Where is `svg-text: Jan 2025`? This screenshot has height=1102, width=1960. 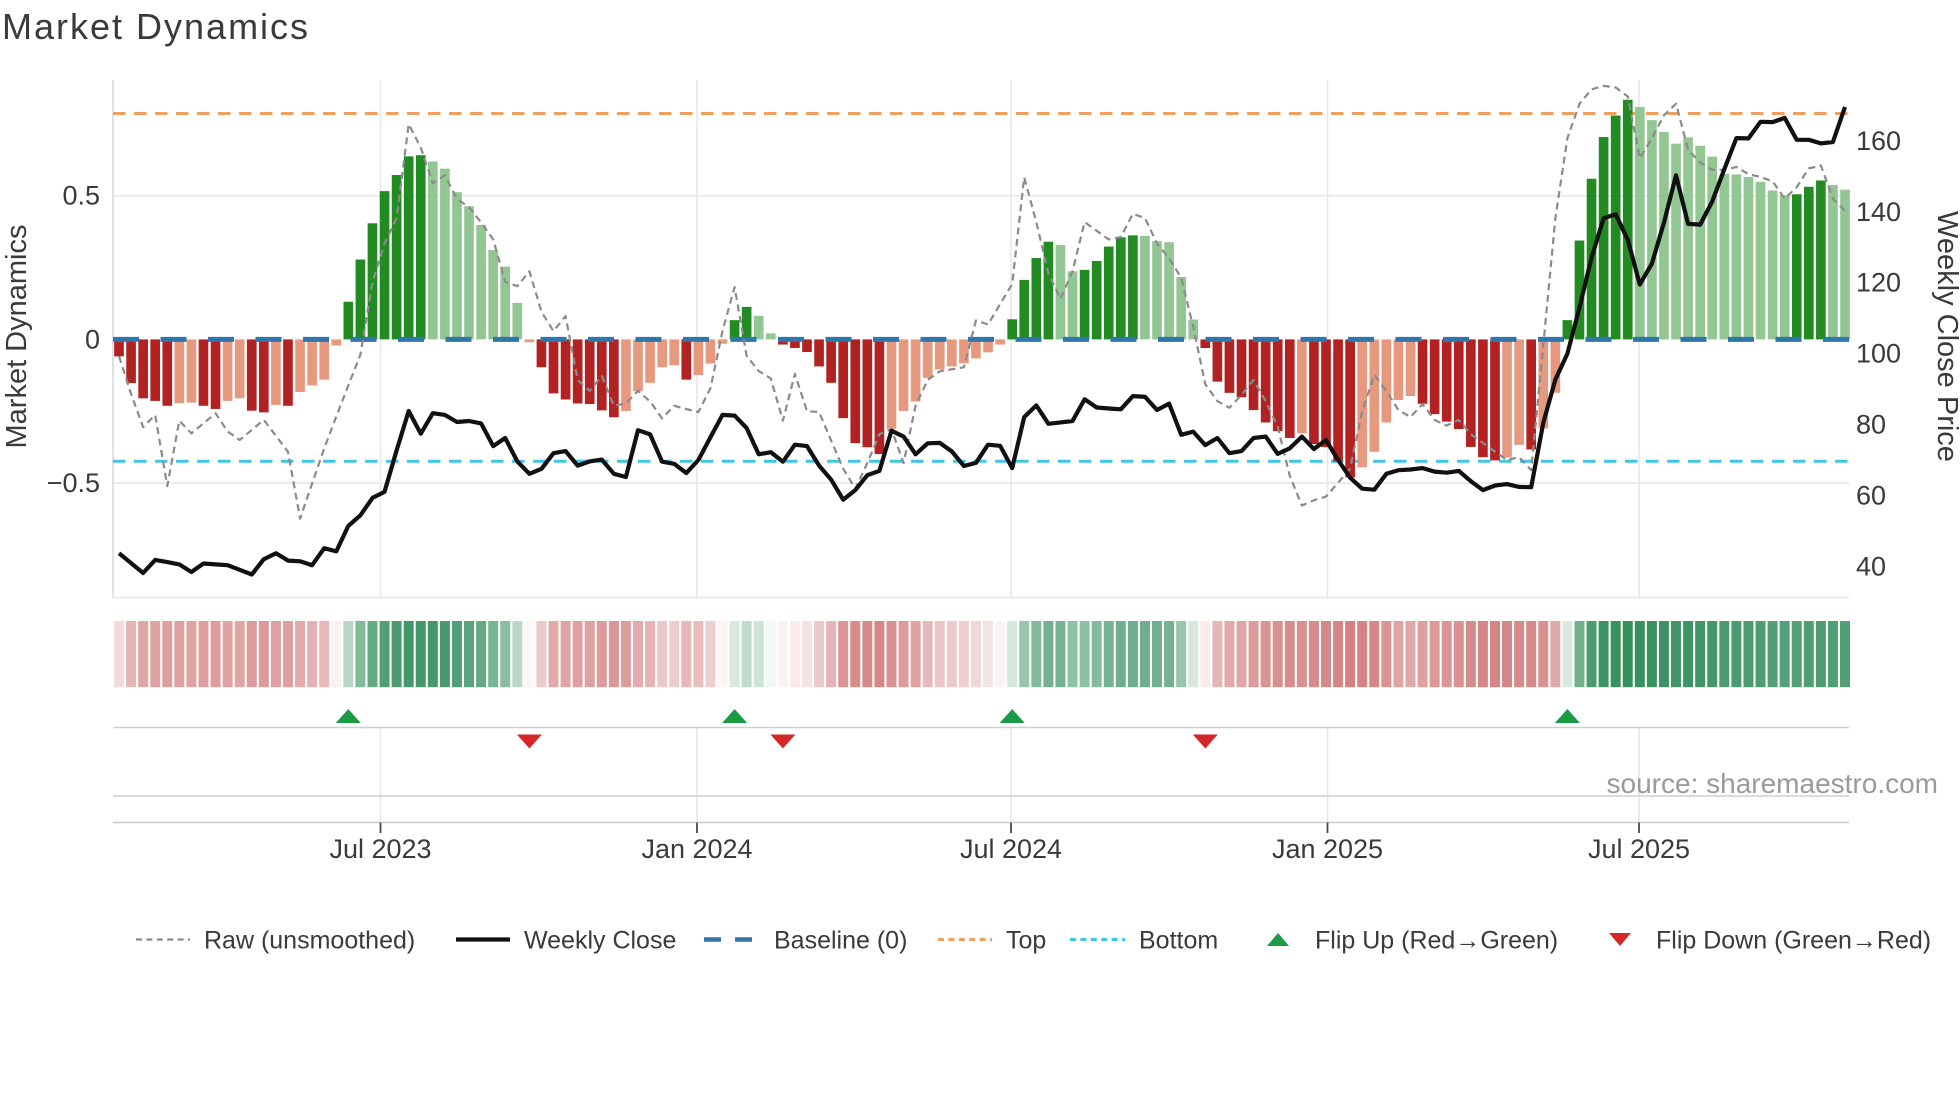
svg-text: Jan 2025 is located at coordinates (1327, 849).